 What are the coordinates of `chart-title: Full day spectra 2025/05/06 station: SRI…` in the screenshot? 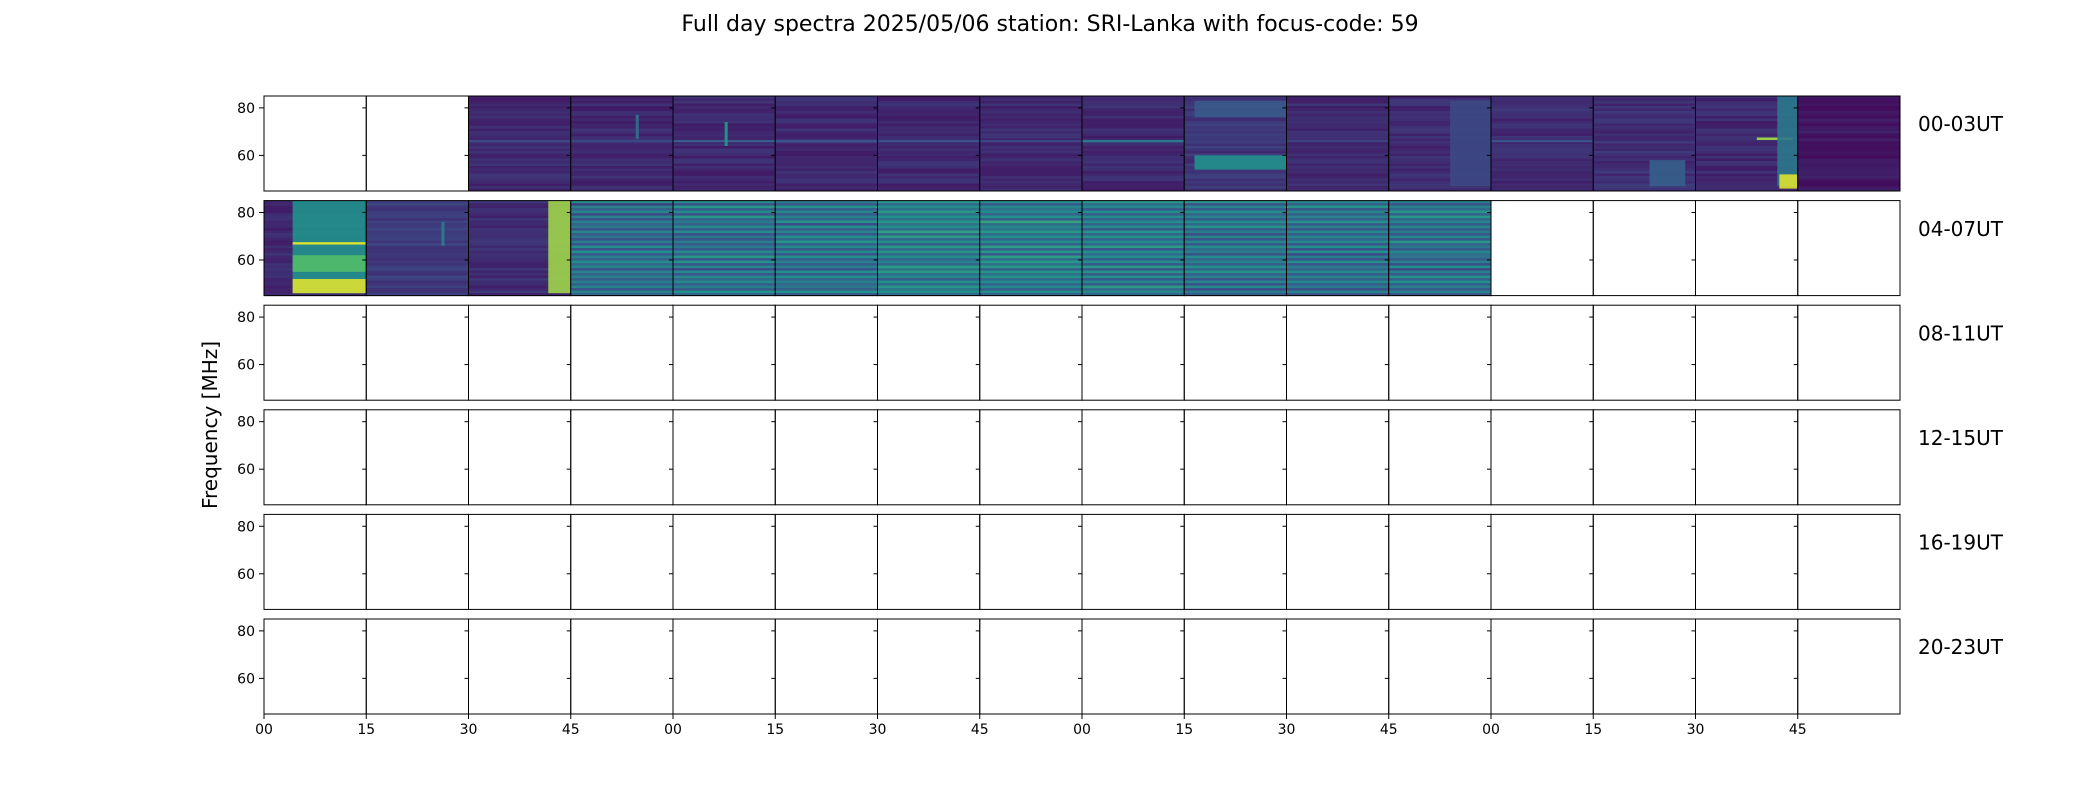 It's located at (1050, 24).